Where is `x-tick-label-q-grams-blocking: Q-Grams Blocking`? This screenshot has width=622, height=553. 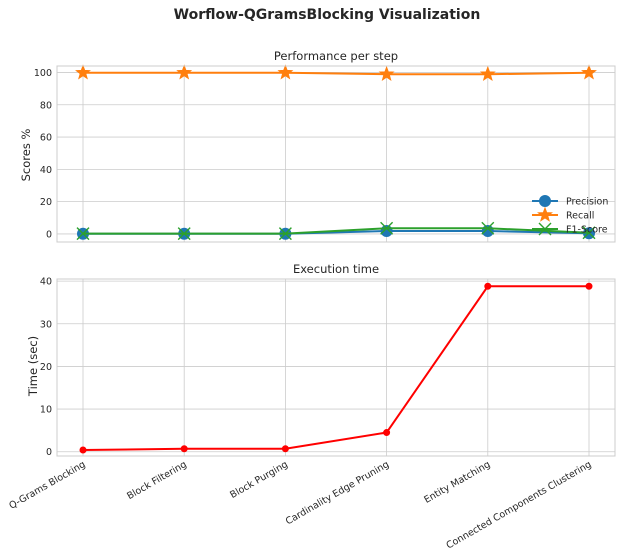
x-tick-label-q-grams-blocking: Q-Grams Blocking is located at coordinates (47, 485).